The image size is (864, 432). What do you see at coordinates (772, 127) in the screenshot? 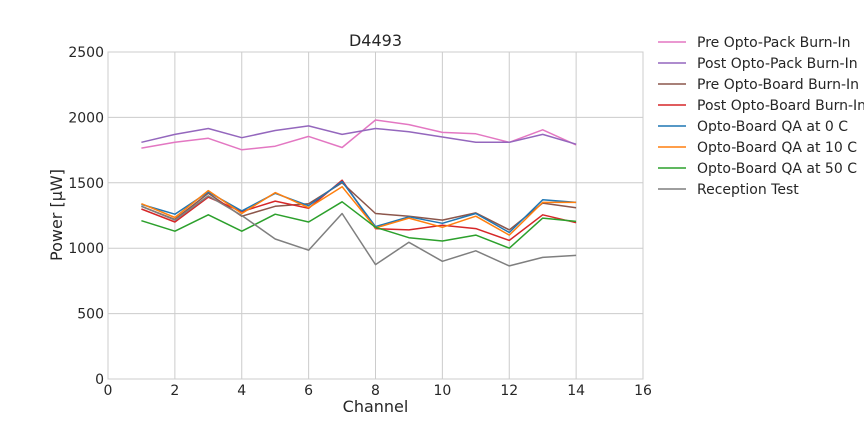
I see `legend-label: Opto-Board QA at 0 C` at bounding box center [772, 127].